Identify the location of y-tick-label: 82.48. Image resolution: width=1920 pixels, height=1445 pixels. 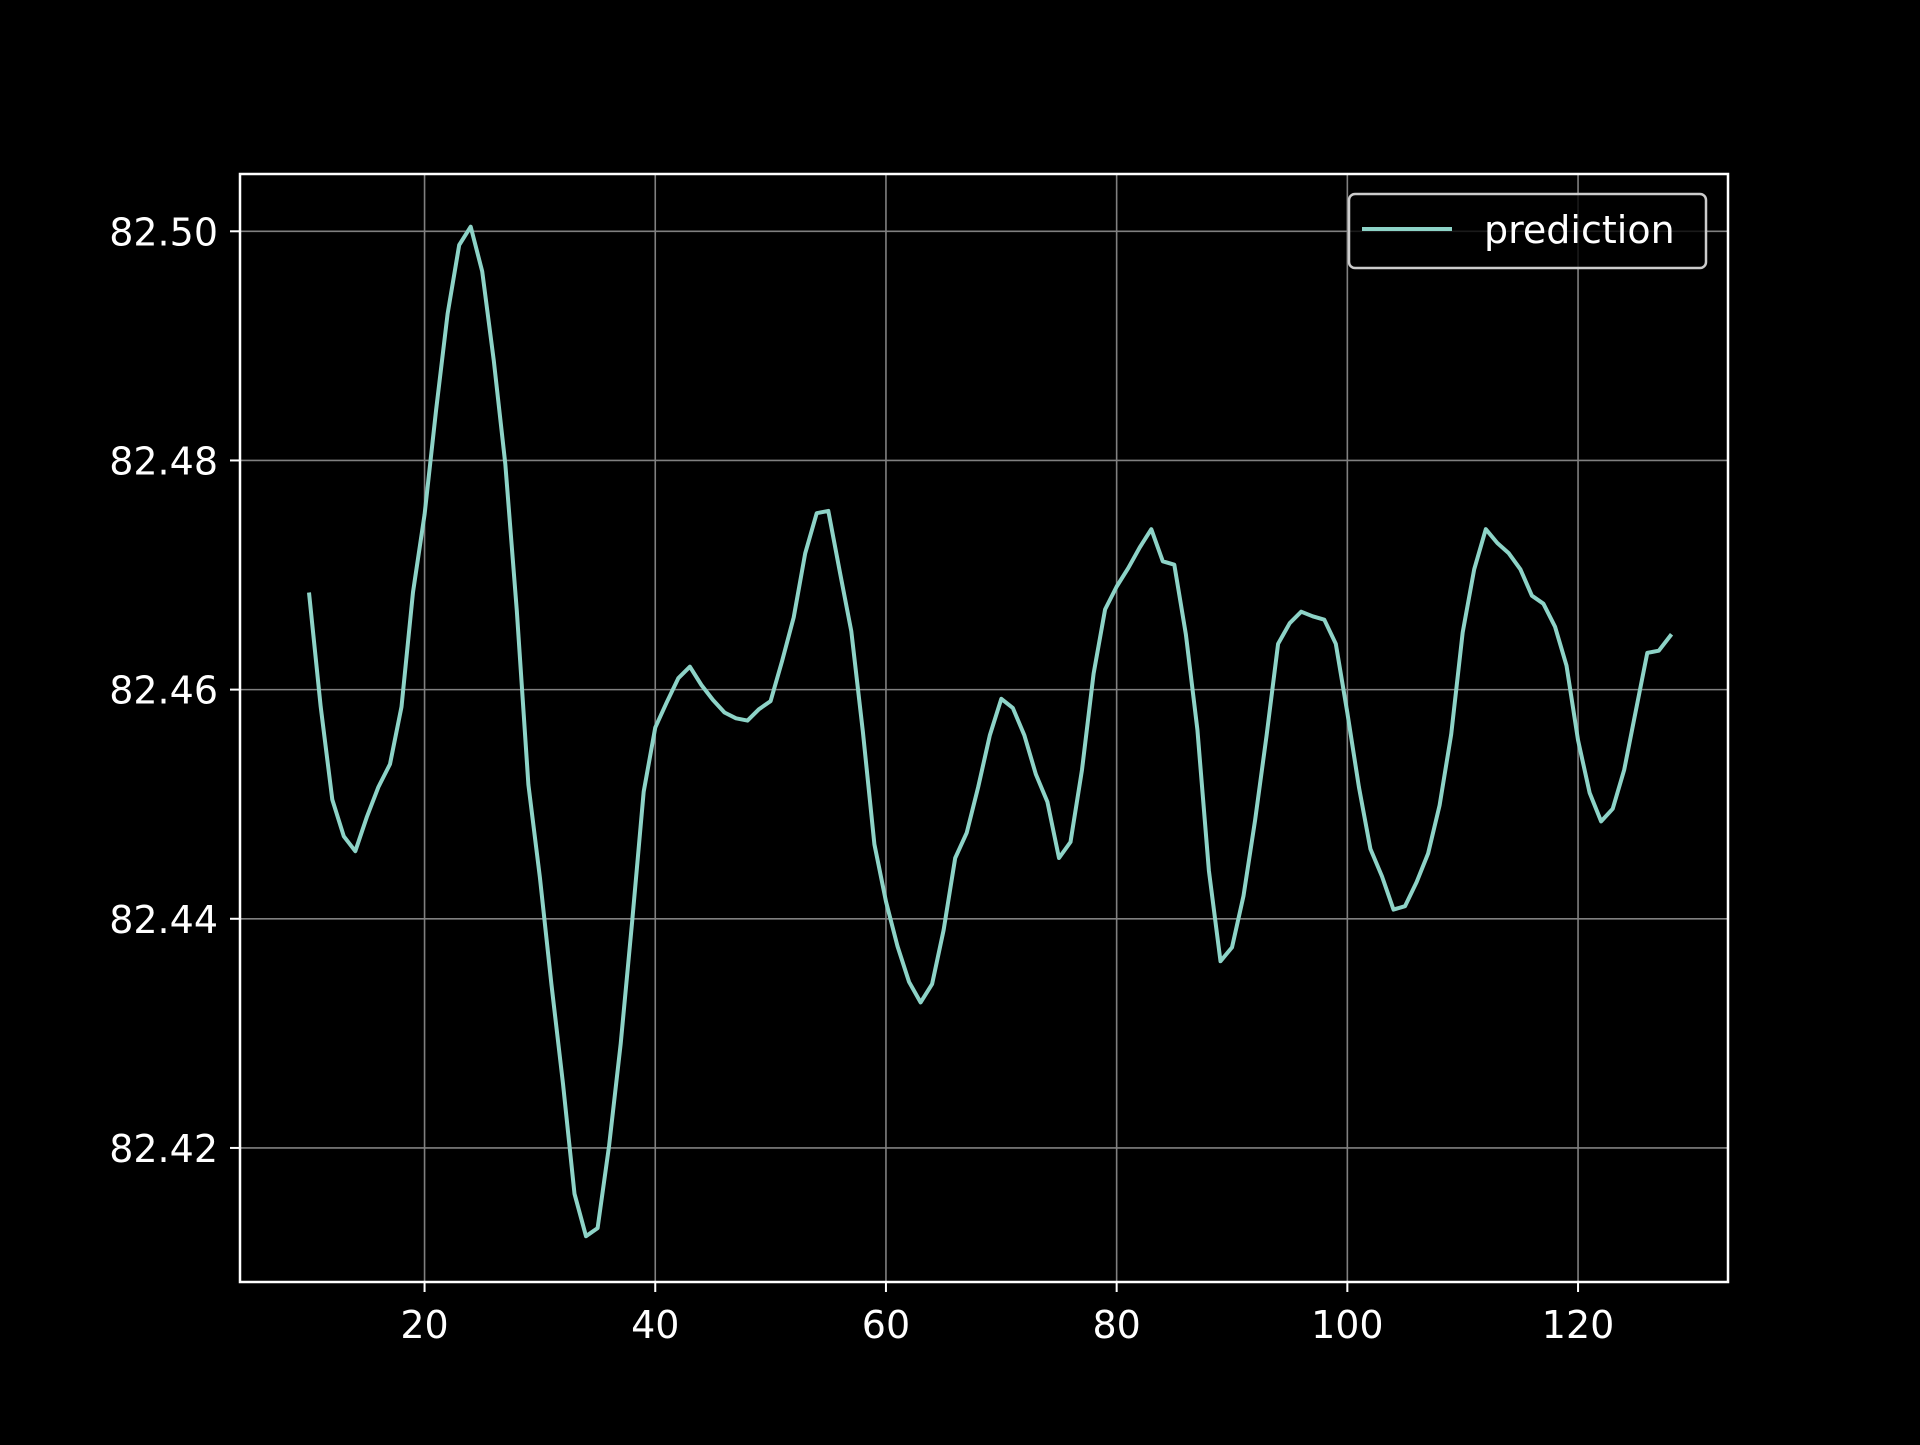
(163, 461).